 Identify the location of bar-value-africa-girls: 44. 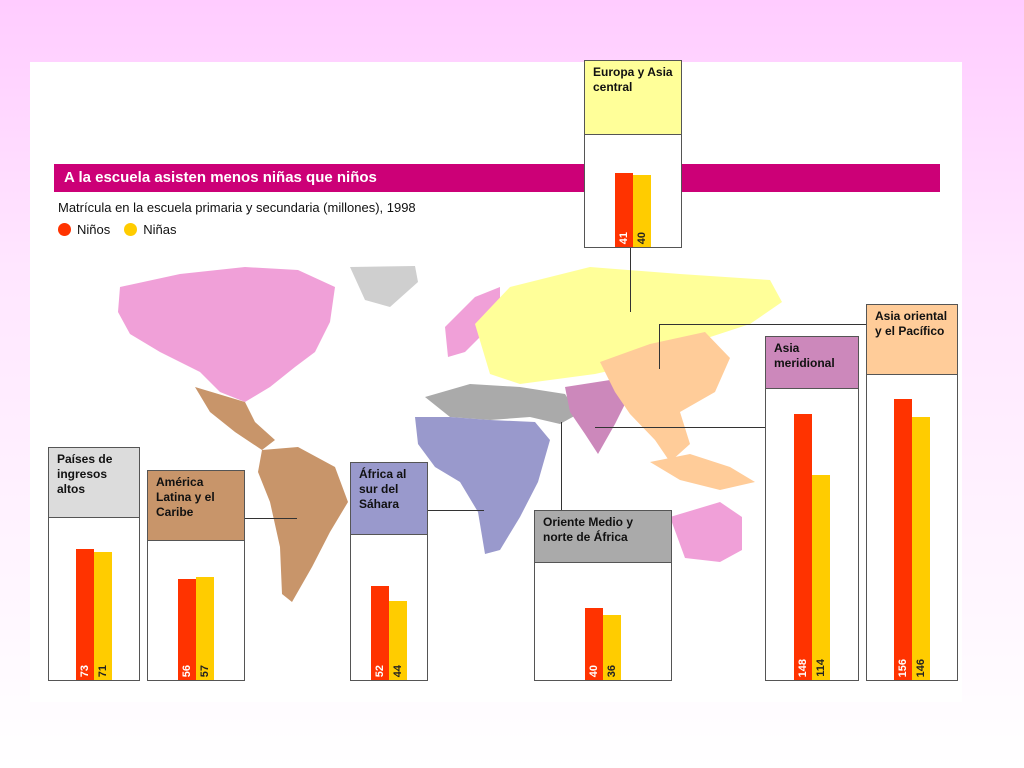
(398, 670).